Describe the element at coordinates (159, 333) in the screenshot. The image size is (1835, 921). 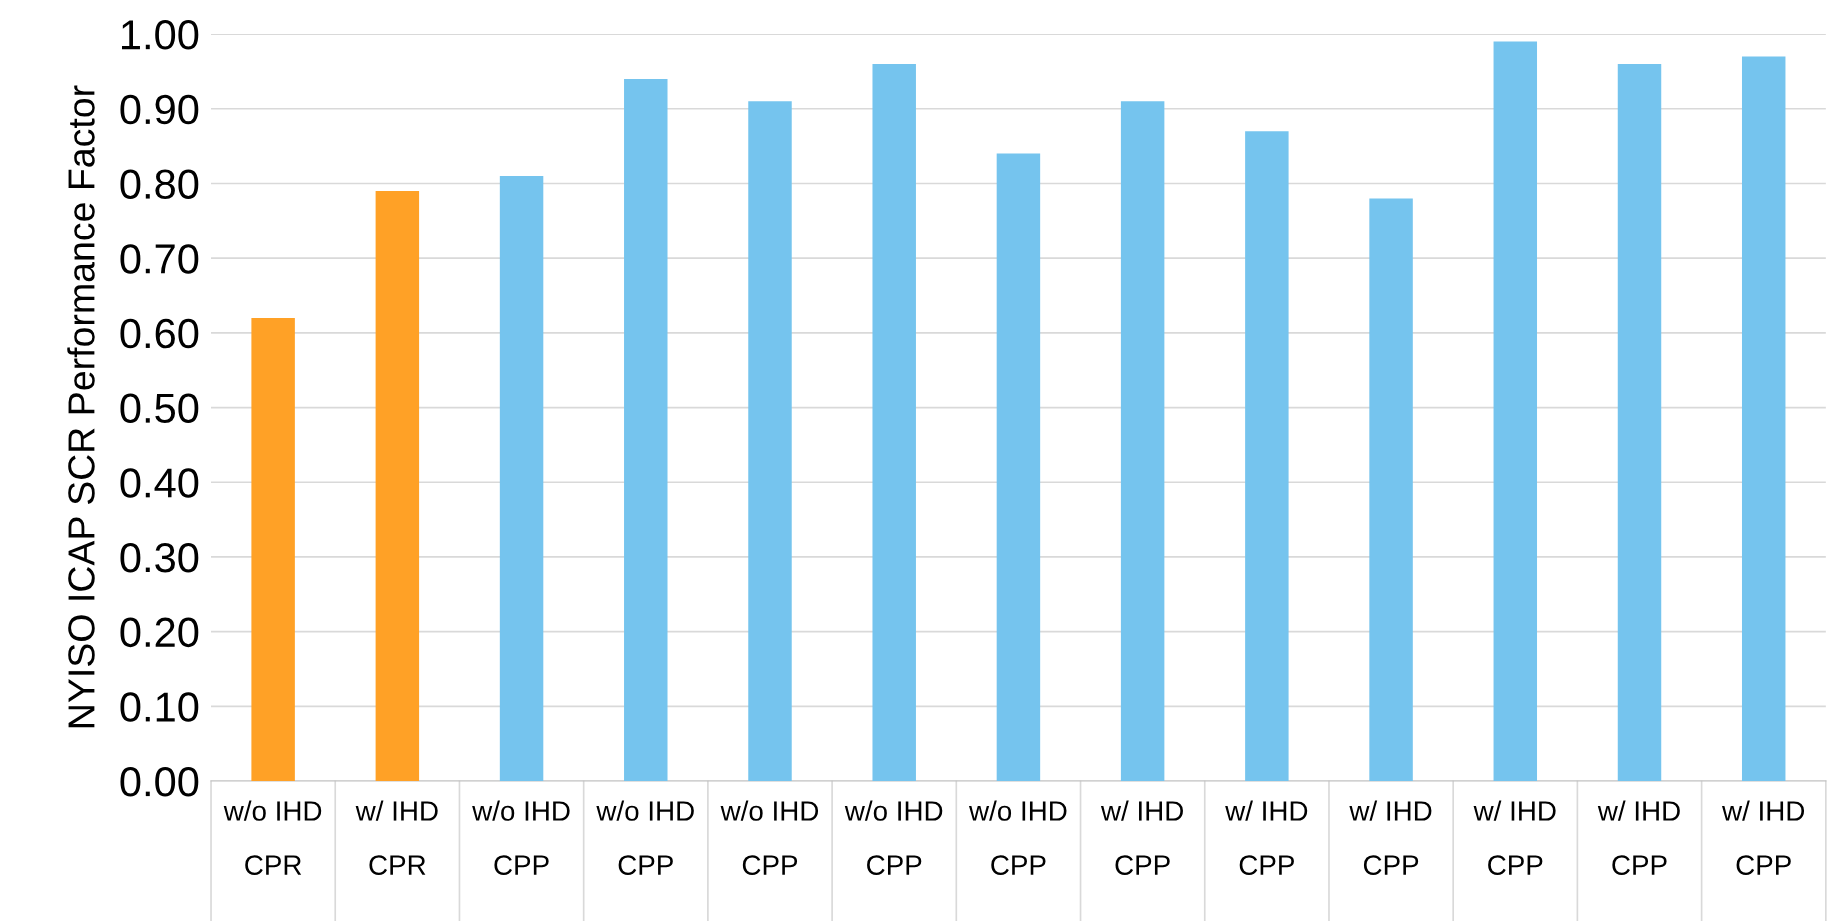
I see `y-tick-label: 0.60` at that location.